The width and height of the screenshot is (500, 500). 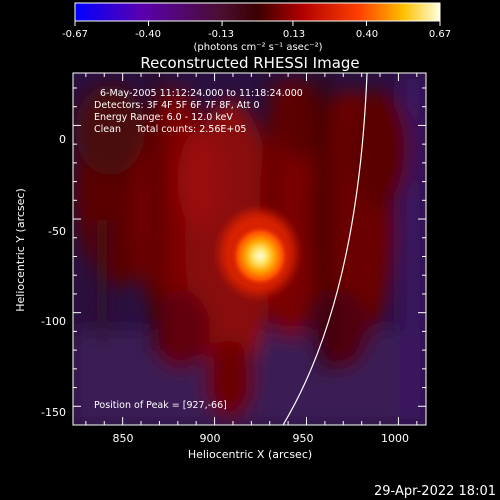 What do you see at coordinates (395, 438) in the screenshot?
I see `x-tick-label: 1000` at bounding box center [395, 438].